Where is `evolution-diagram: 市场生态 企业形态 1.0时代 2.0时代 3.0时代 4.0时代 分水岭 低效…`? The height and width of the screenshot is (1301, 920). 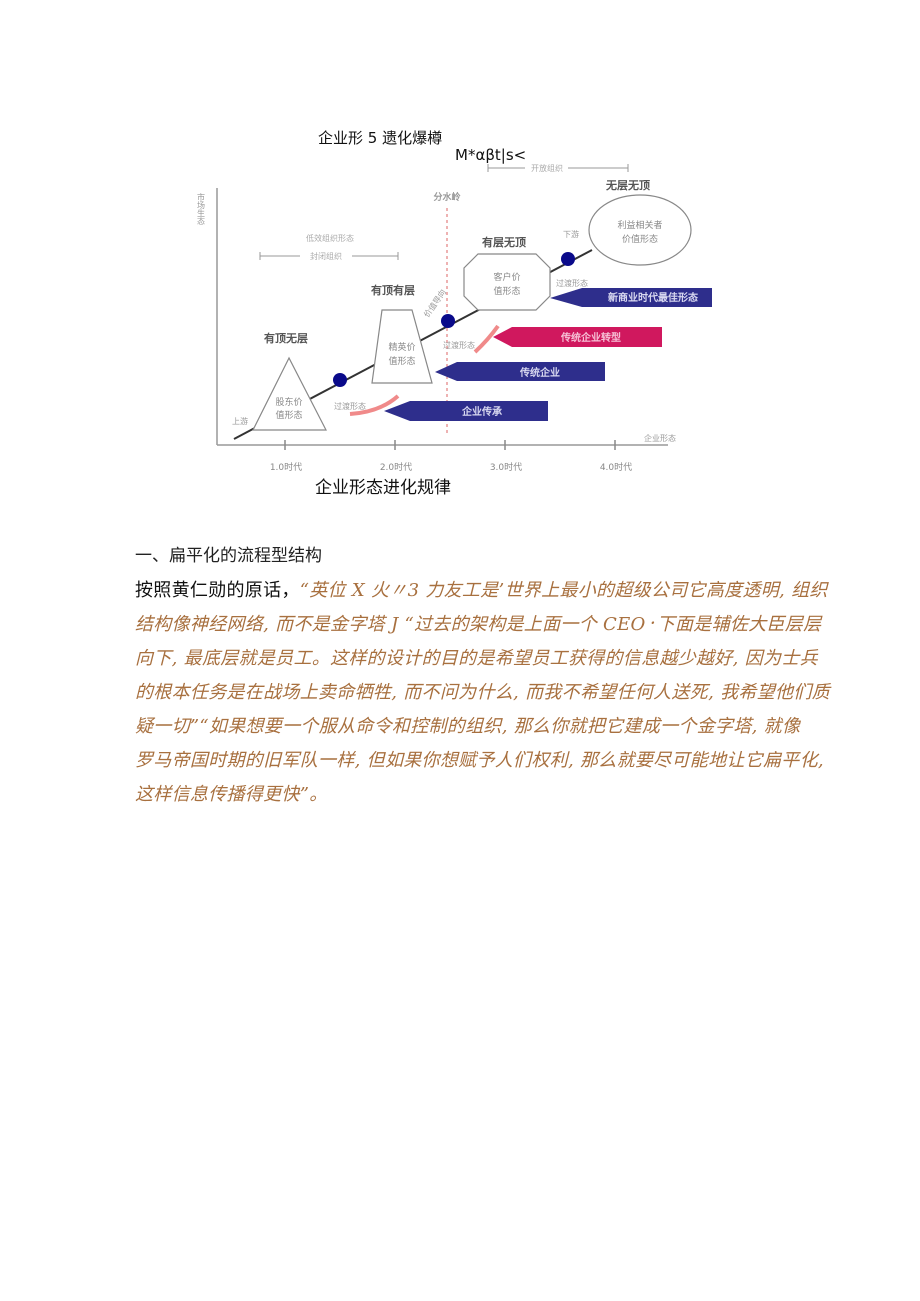
evolution-diagram: 市场生态 企业形态 1.0时代 2.0时代 3.0时代 4.0时代 分水岭 低效… is located at coordinates (454, 318).